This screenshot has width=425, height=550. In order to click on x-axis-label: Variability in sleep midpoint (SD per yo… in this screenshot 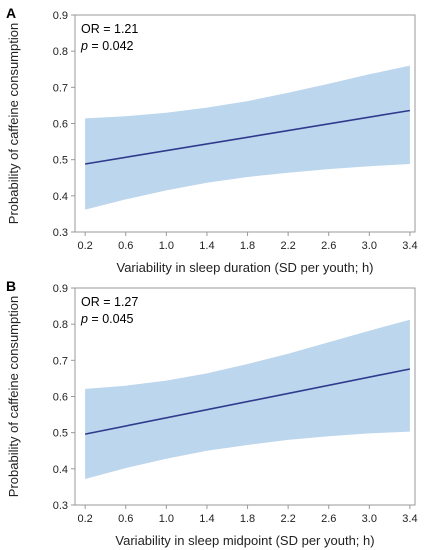, I will do `click(244, 540)`.